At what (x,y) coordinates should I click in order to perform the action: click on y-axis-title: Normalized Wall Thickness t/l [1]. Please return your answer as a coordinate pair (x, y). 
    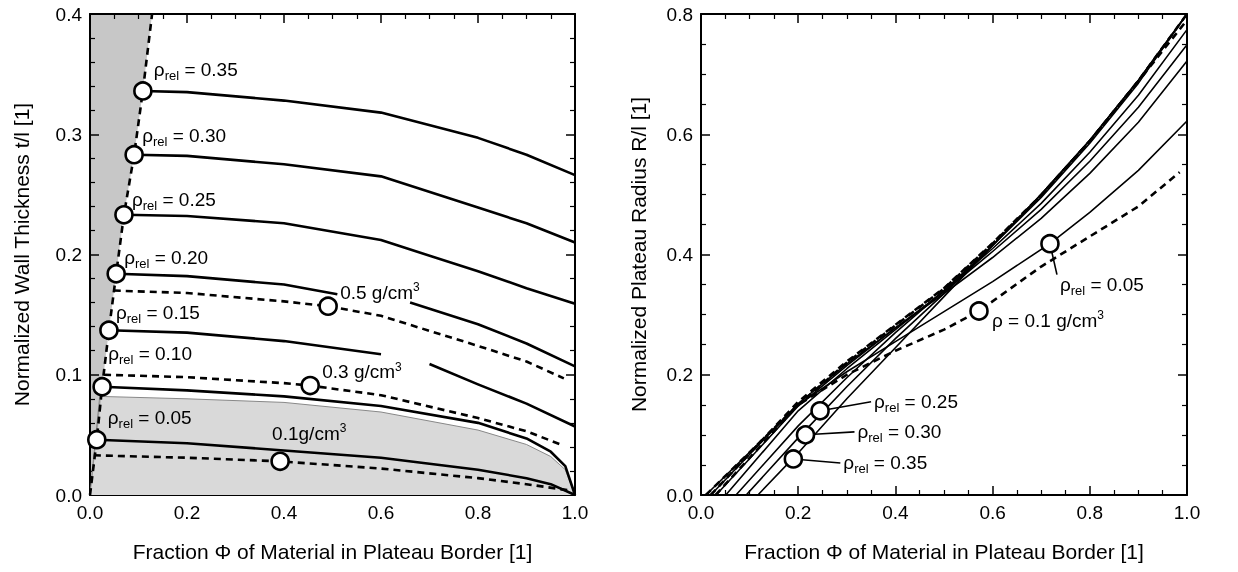
    Looking at the image, I should click on (21, 254).